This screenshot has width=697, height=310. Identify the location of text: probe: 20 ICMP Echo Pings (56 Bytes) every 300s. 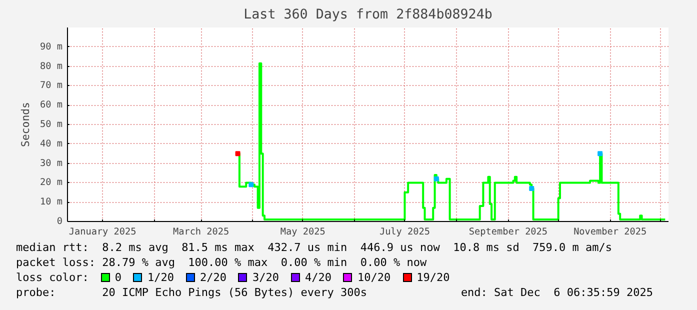
(191, 292).